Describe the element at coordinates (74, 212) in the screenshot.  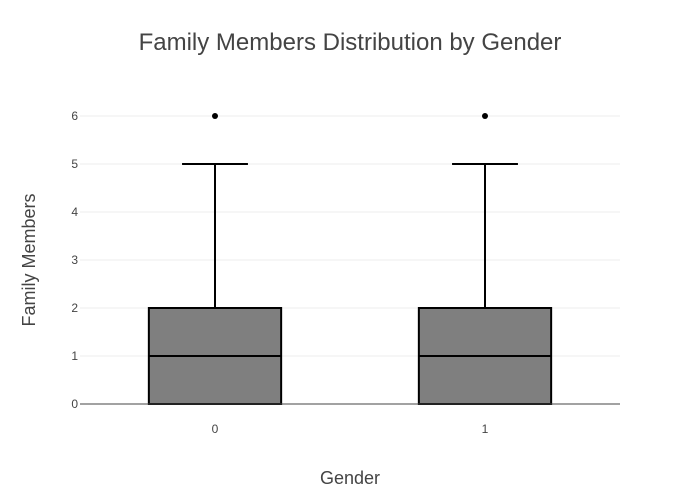
I see `y-tick-label: 4` at that location.